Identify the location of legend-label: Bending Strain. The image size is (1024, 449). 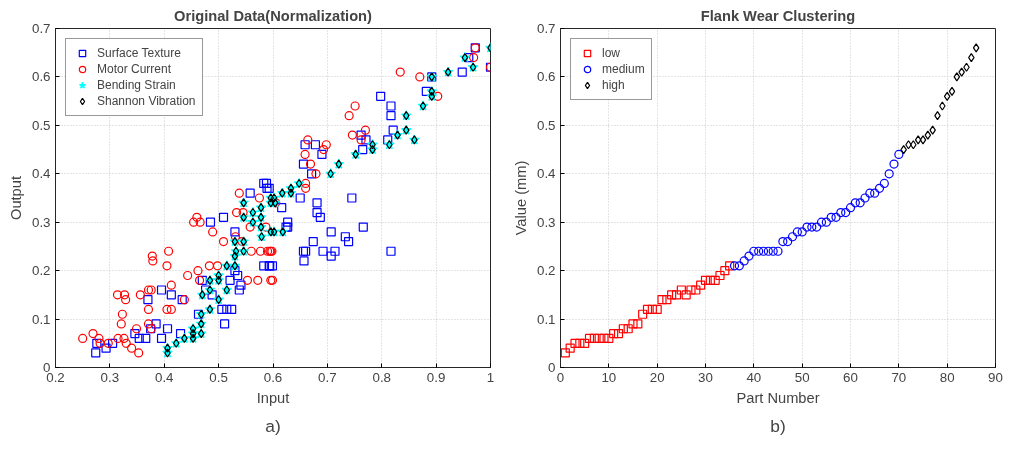
(136, 85).